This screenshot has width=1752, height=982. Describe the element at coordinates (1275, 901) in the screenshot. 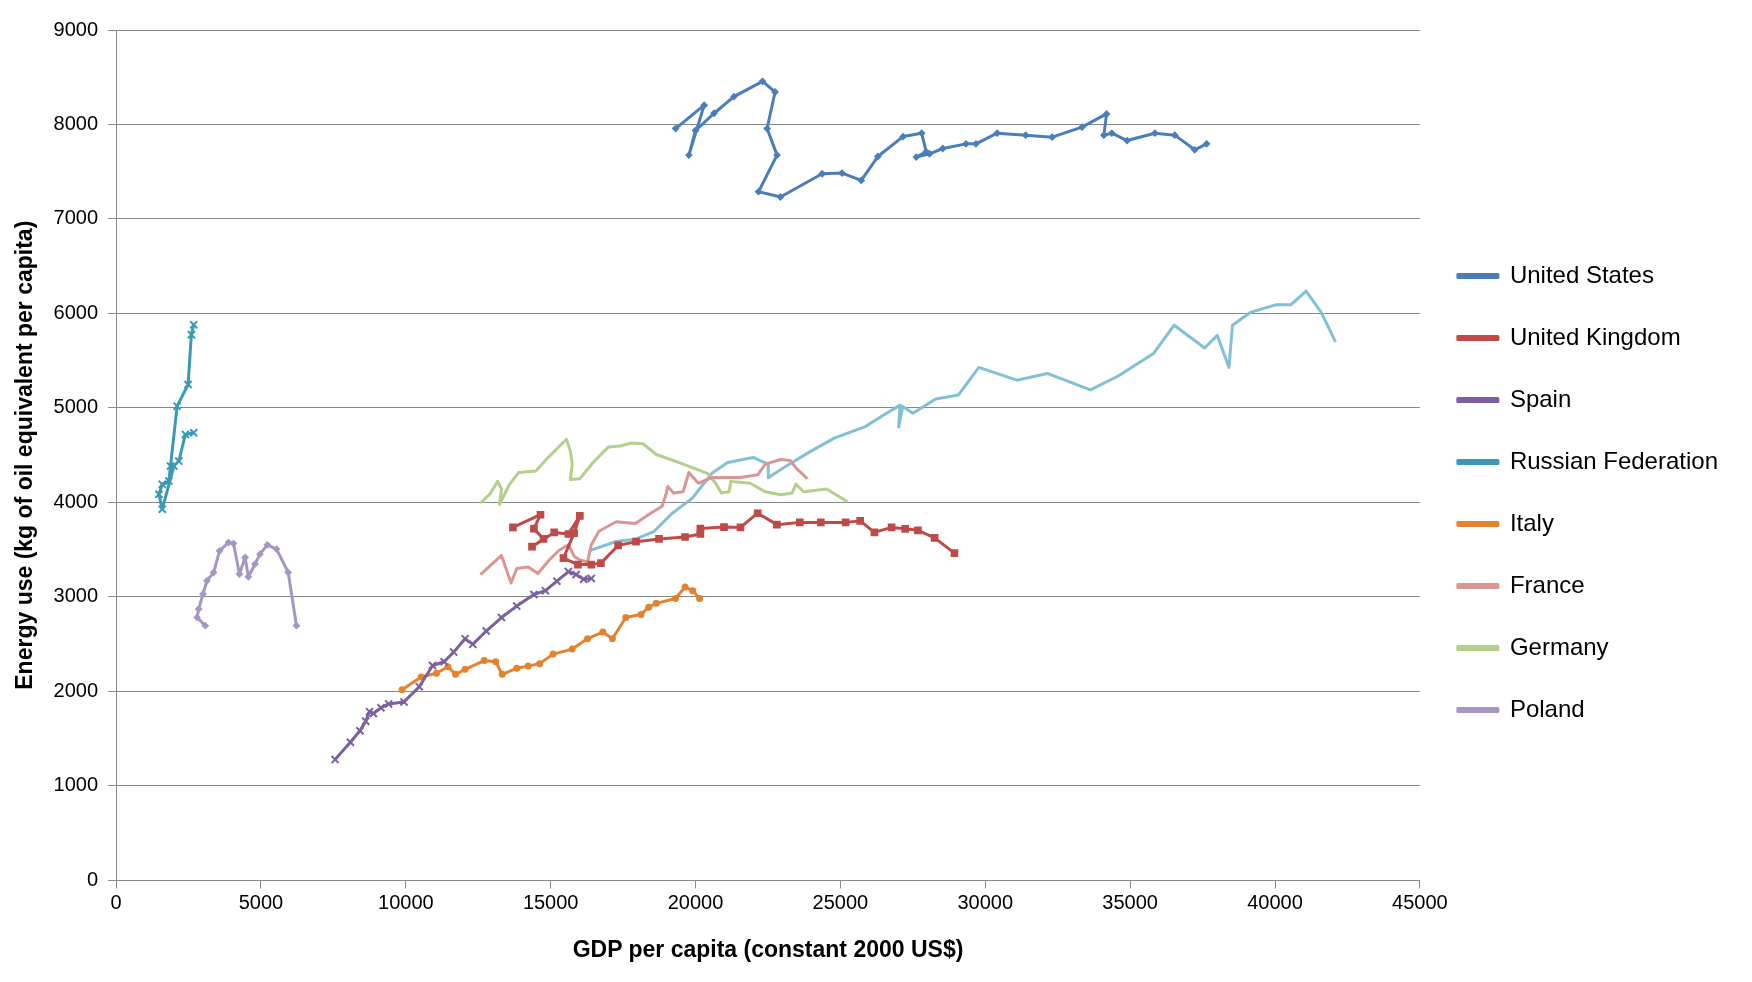

I see `x-tick-label: 40000` at that location.